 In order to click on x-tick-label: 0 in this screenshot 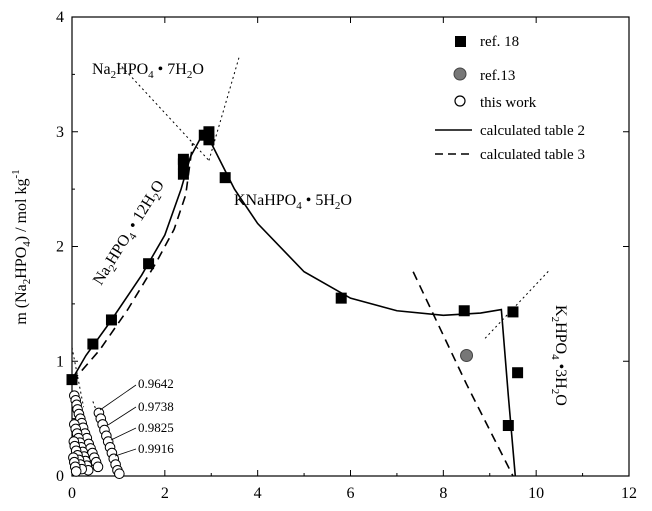, I will do `click(72, 493)`.